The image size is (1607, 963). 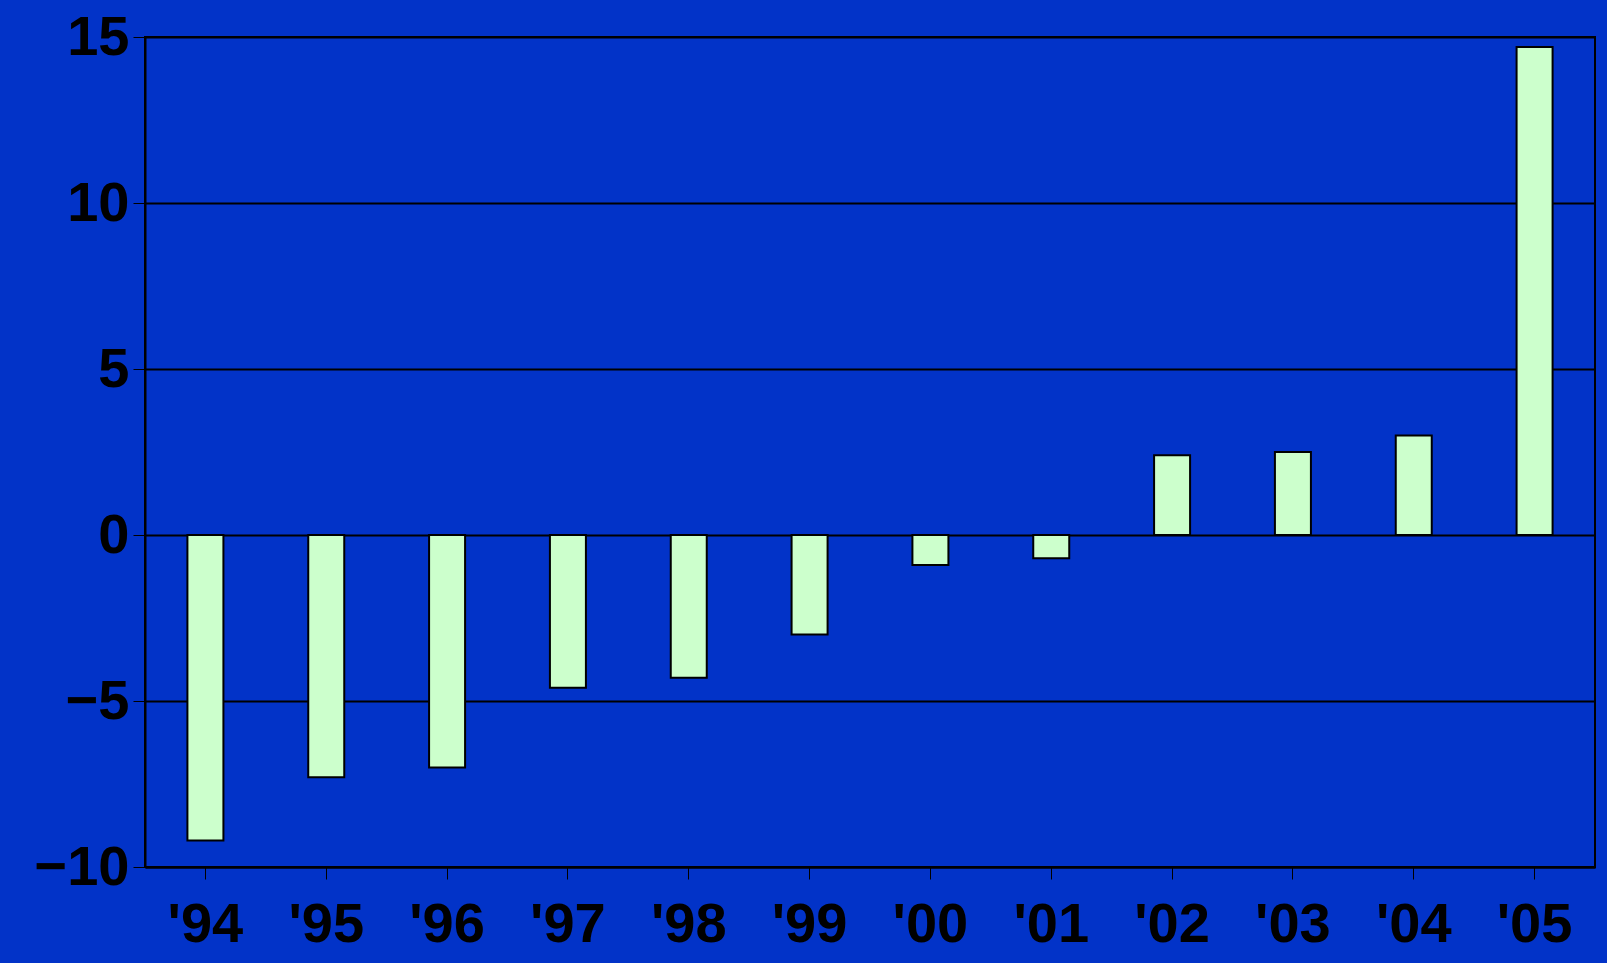 I want to click on y-tick-label: −10, so click(x=82, y=865).